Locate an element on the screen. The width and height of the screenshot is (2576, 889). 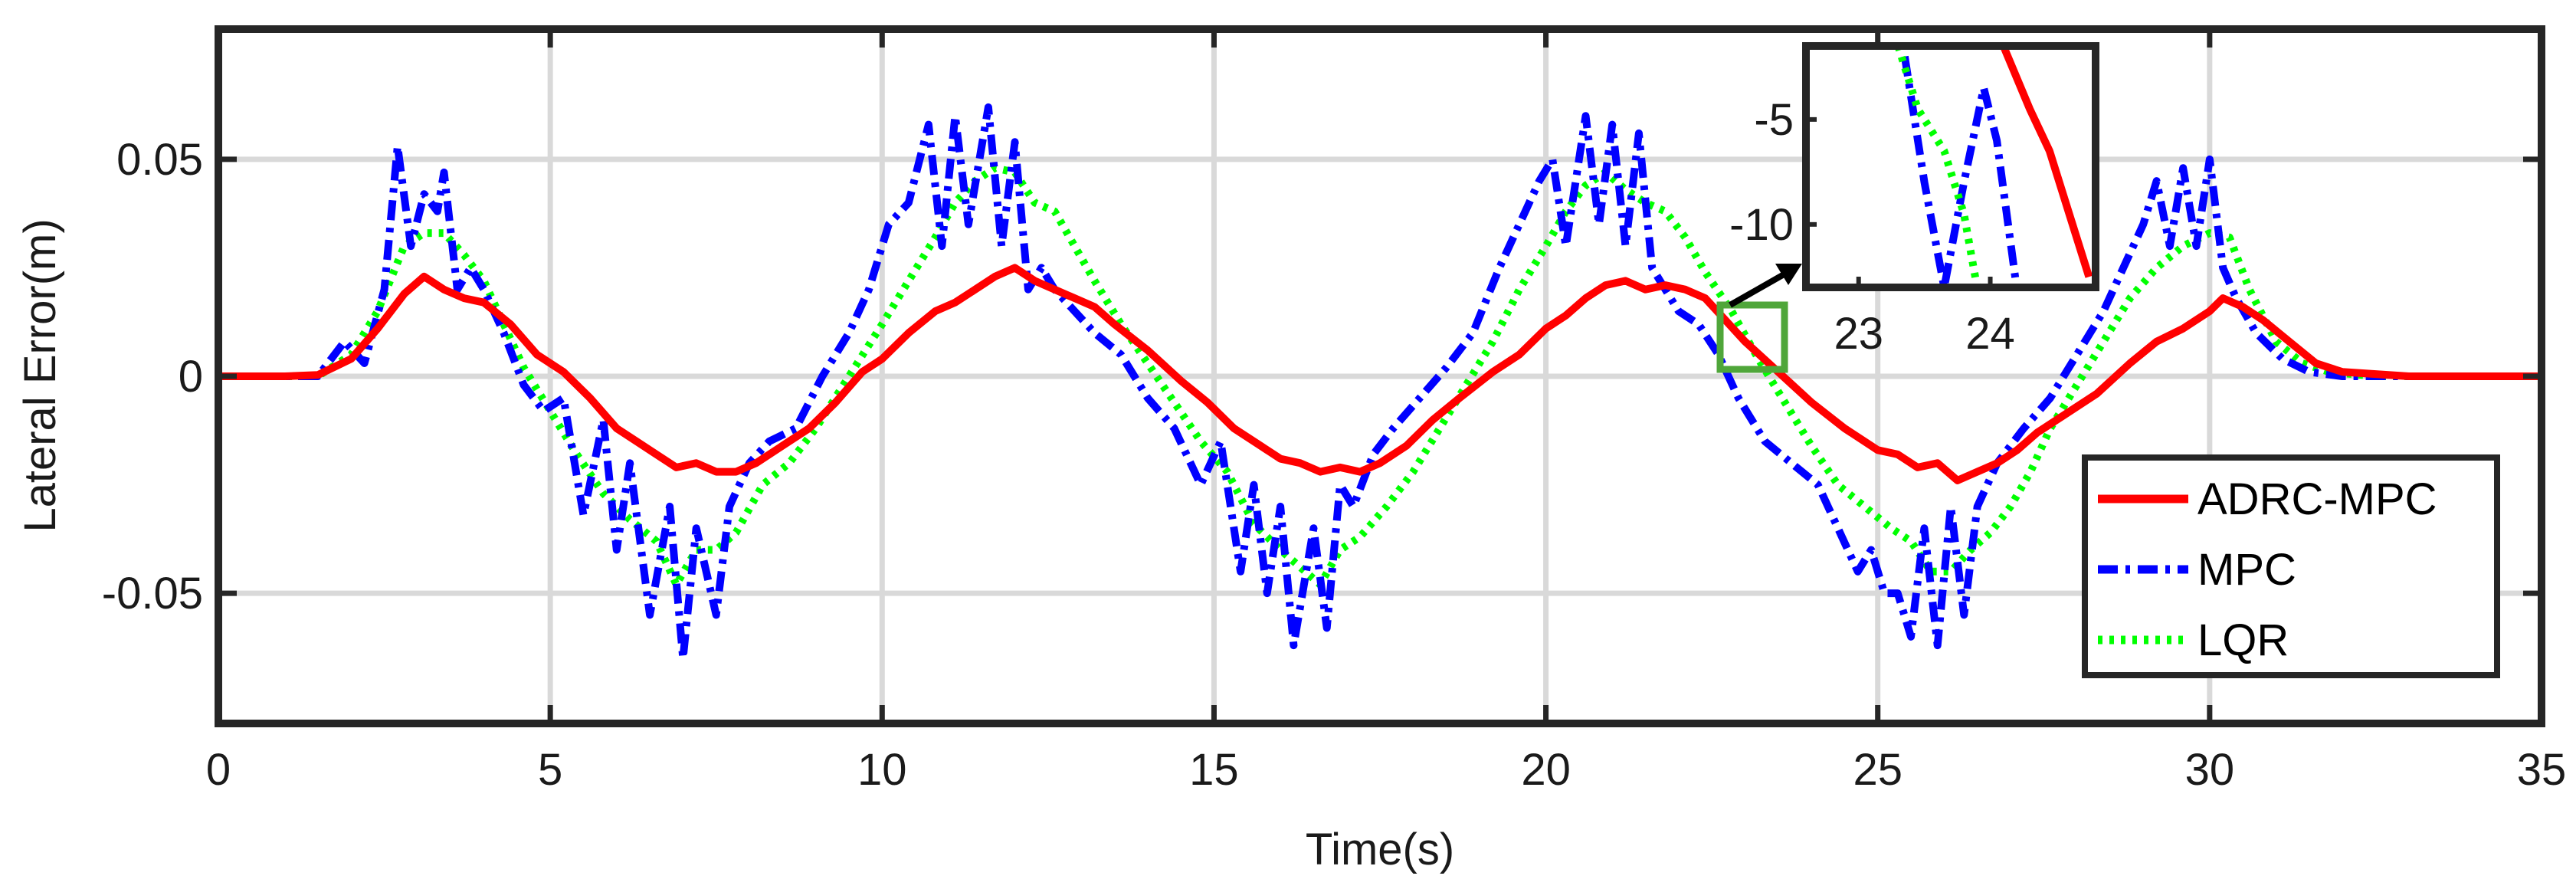
inset-series-layer is located at coordinates (1994, 167).